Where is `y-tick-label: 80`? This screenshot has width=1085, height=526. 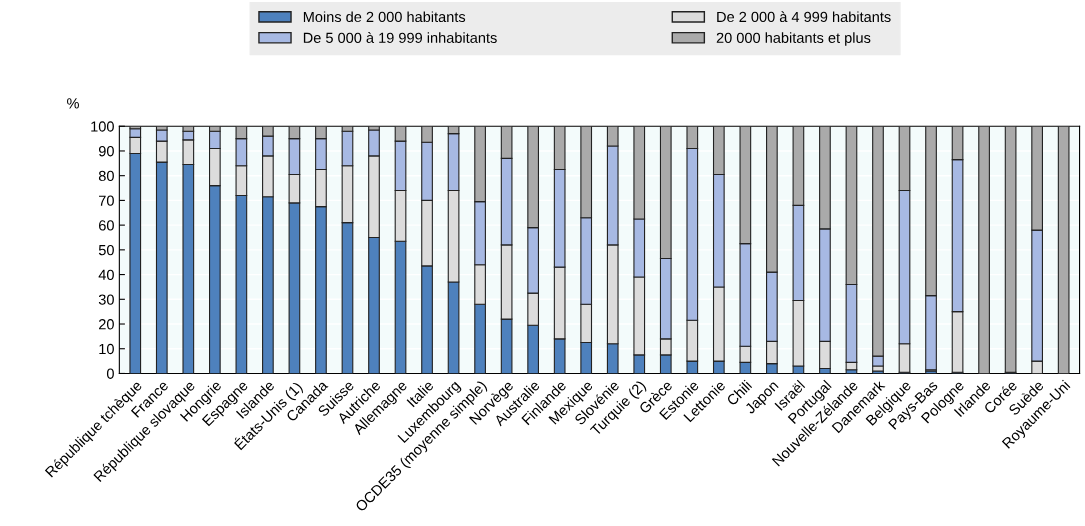 y-tick-label: 80 is located at coordinates (106, 176).